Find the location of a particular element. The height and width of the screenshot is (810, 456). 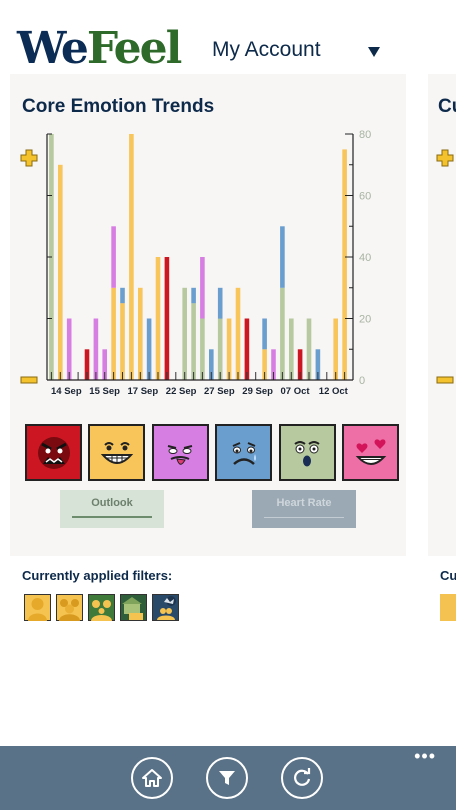

x-tick-label: 14 Sep is located at coordinates (66, 391).